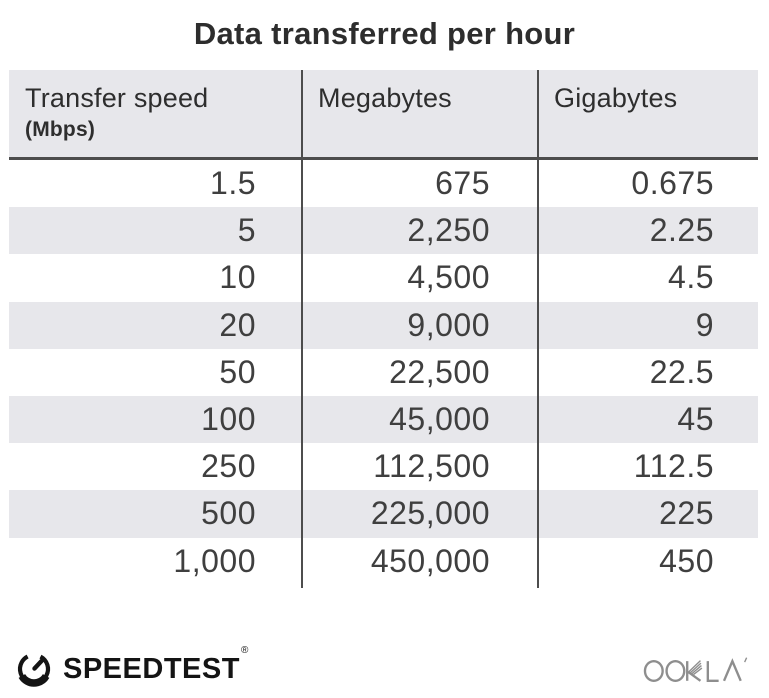 Image resolution: width=769 pixels, height=698 pixels. Describe the element at coordinates (383, 419) in the screenshot. I see `table-row: 100 45,000 45` at that location.